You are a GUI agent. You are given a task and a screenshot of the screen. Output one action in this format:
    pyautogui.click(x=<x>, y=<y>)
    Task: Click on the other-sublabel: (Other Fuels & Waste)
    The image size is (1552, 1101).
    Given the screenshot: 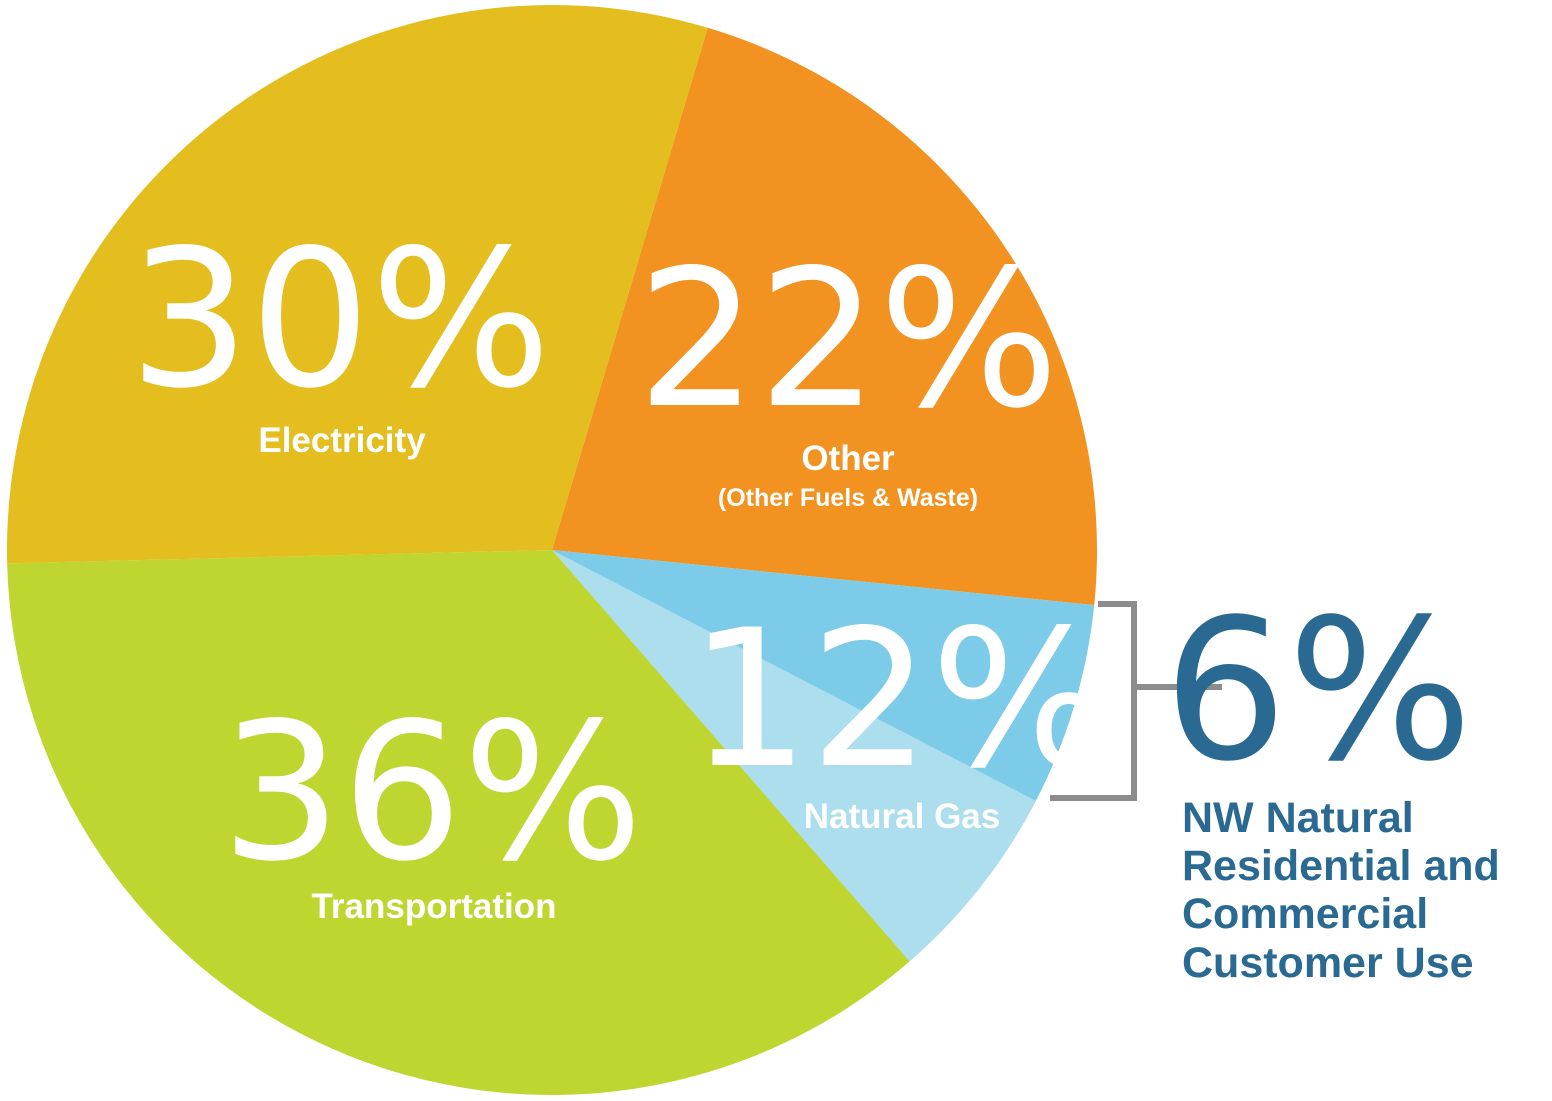 What is the action you would take?
    pyautogui.click(x=848, y=498)
    